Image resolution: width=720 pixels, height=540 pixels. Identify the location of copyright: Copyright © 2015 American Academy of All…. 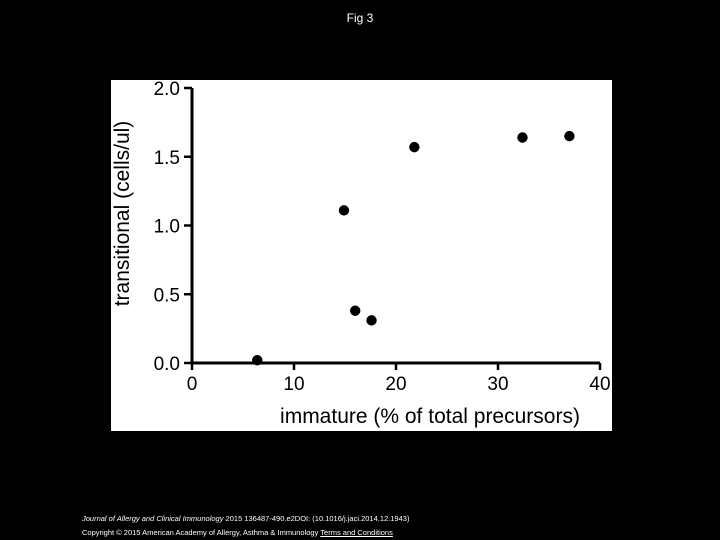
(237, 533).